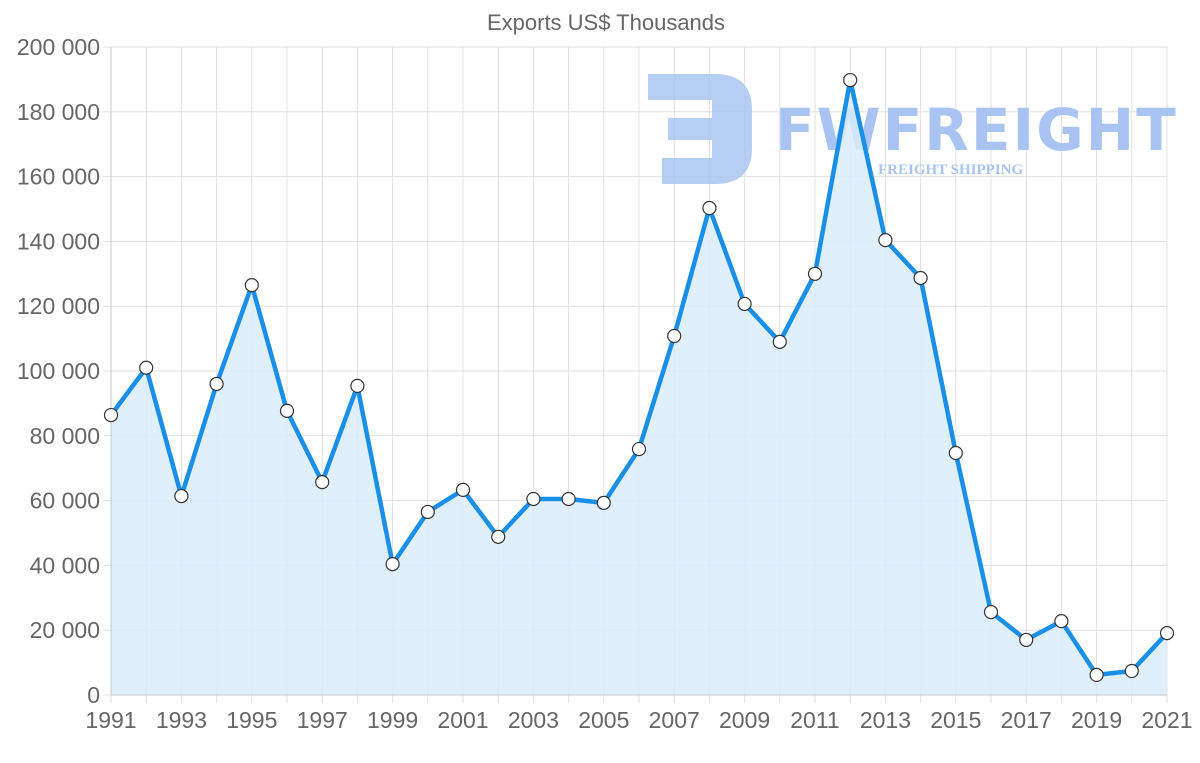  Describe the element at coordinates (1026, 720) in the screenshot. I see `x-tick-label: 2017` at that location.